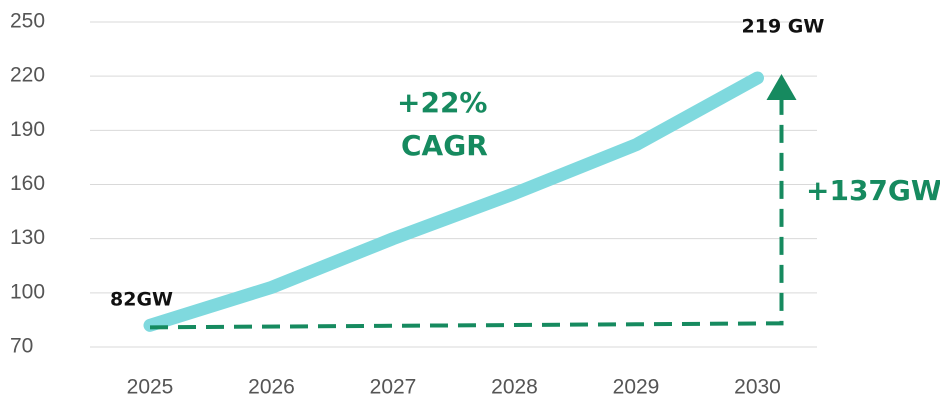 This screenshot has height=401, width=940. What do you see at coordinates (21, 346) in the screenshot?
I see `y-tick-label: 70` at bounding box center [21, 346].